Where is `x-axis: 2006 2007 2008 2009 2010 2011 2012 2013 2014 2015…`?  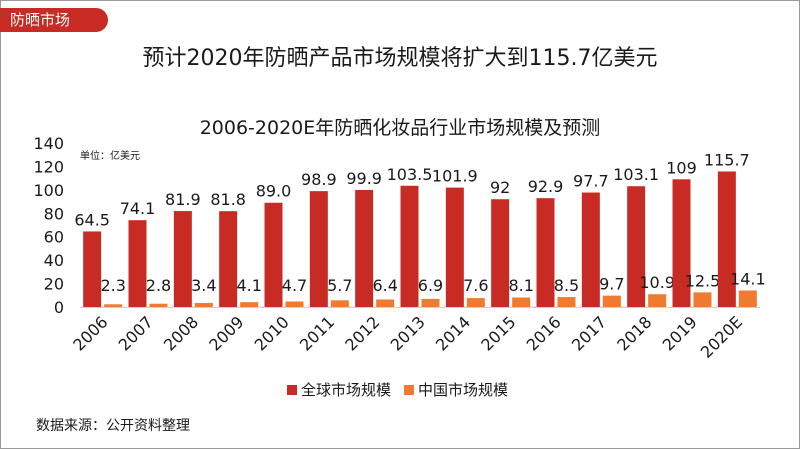
x-axis: 2006 2007 2008 2009 2010 2011 2012 2013 2014 2015… is located at coordinates (414, 334).